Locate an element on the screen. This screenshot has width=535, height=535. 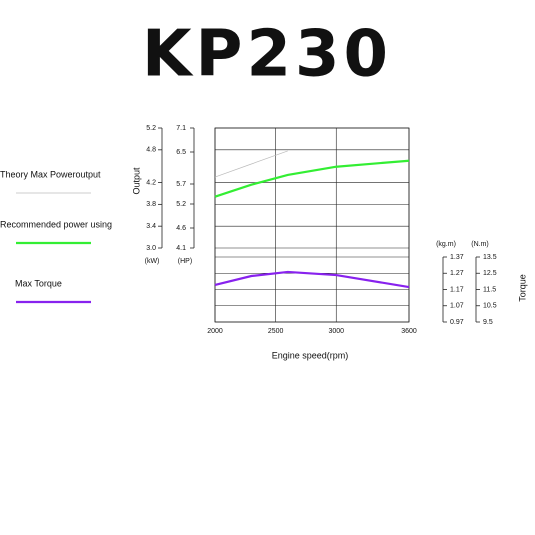
y2-axis-tick-label: 10.5 is located at coordinates (490, 306).